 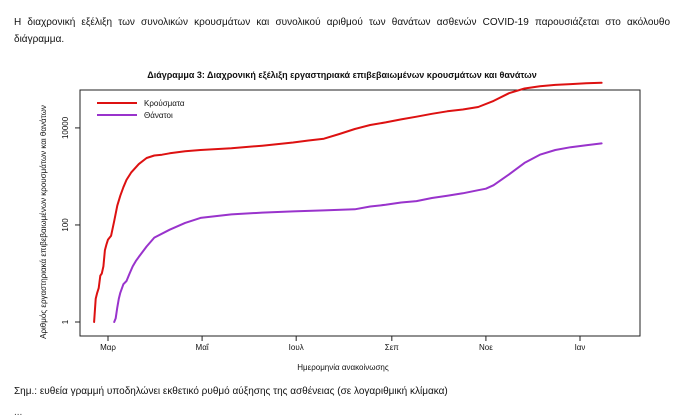 I want to click on x-tick-label-4: Νοε, so click(x=486, y=347).